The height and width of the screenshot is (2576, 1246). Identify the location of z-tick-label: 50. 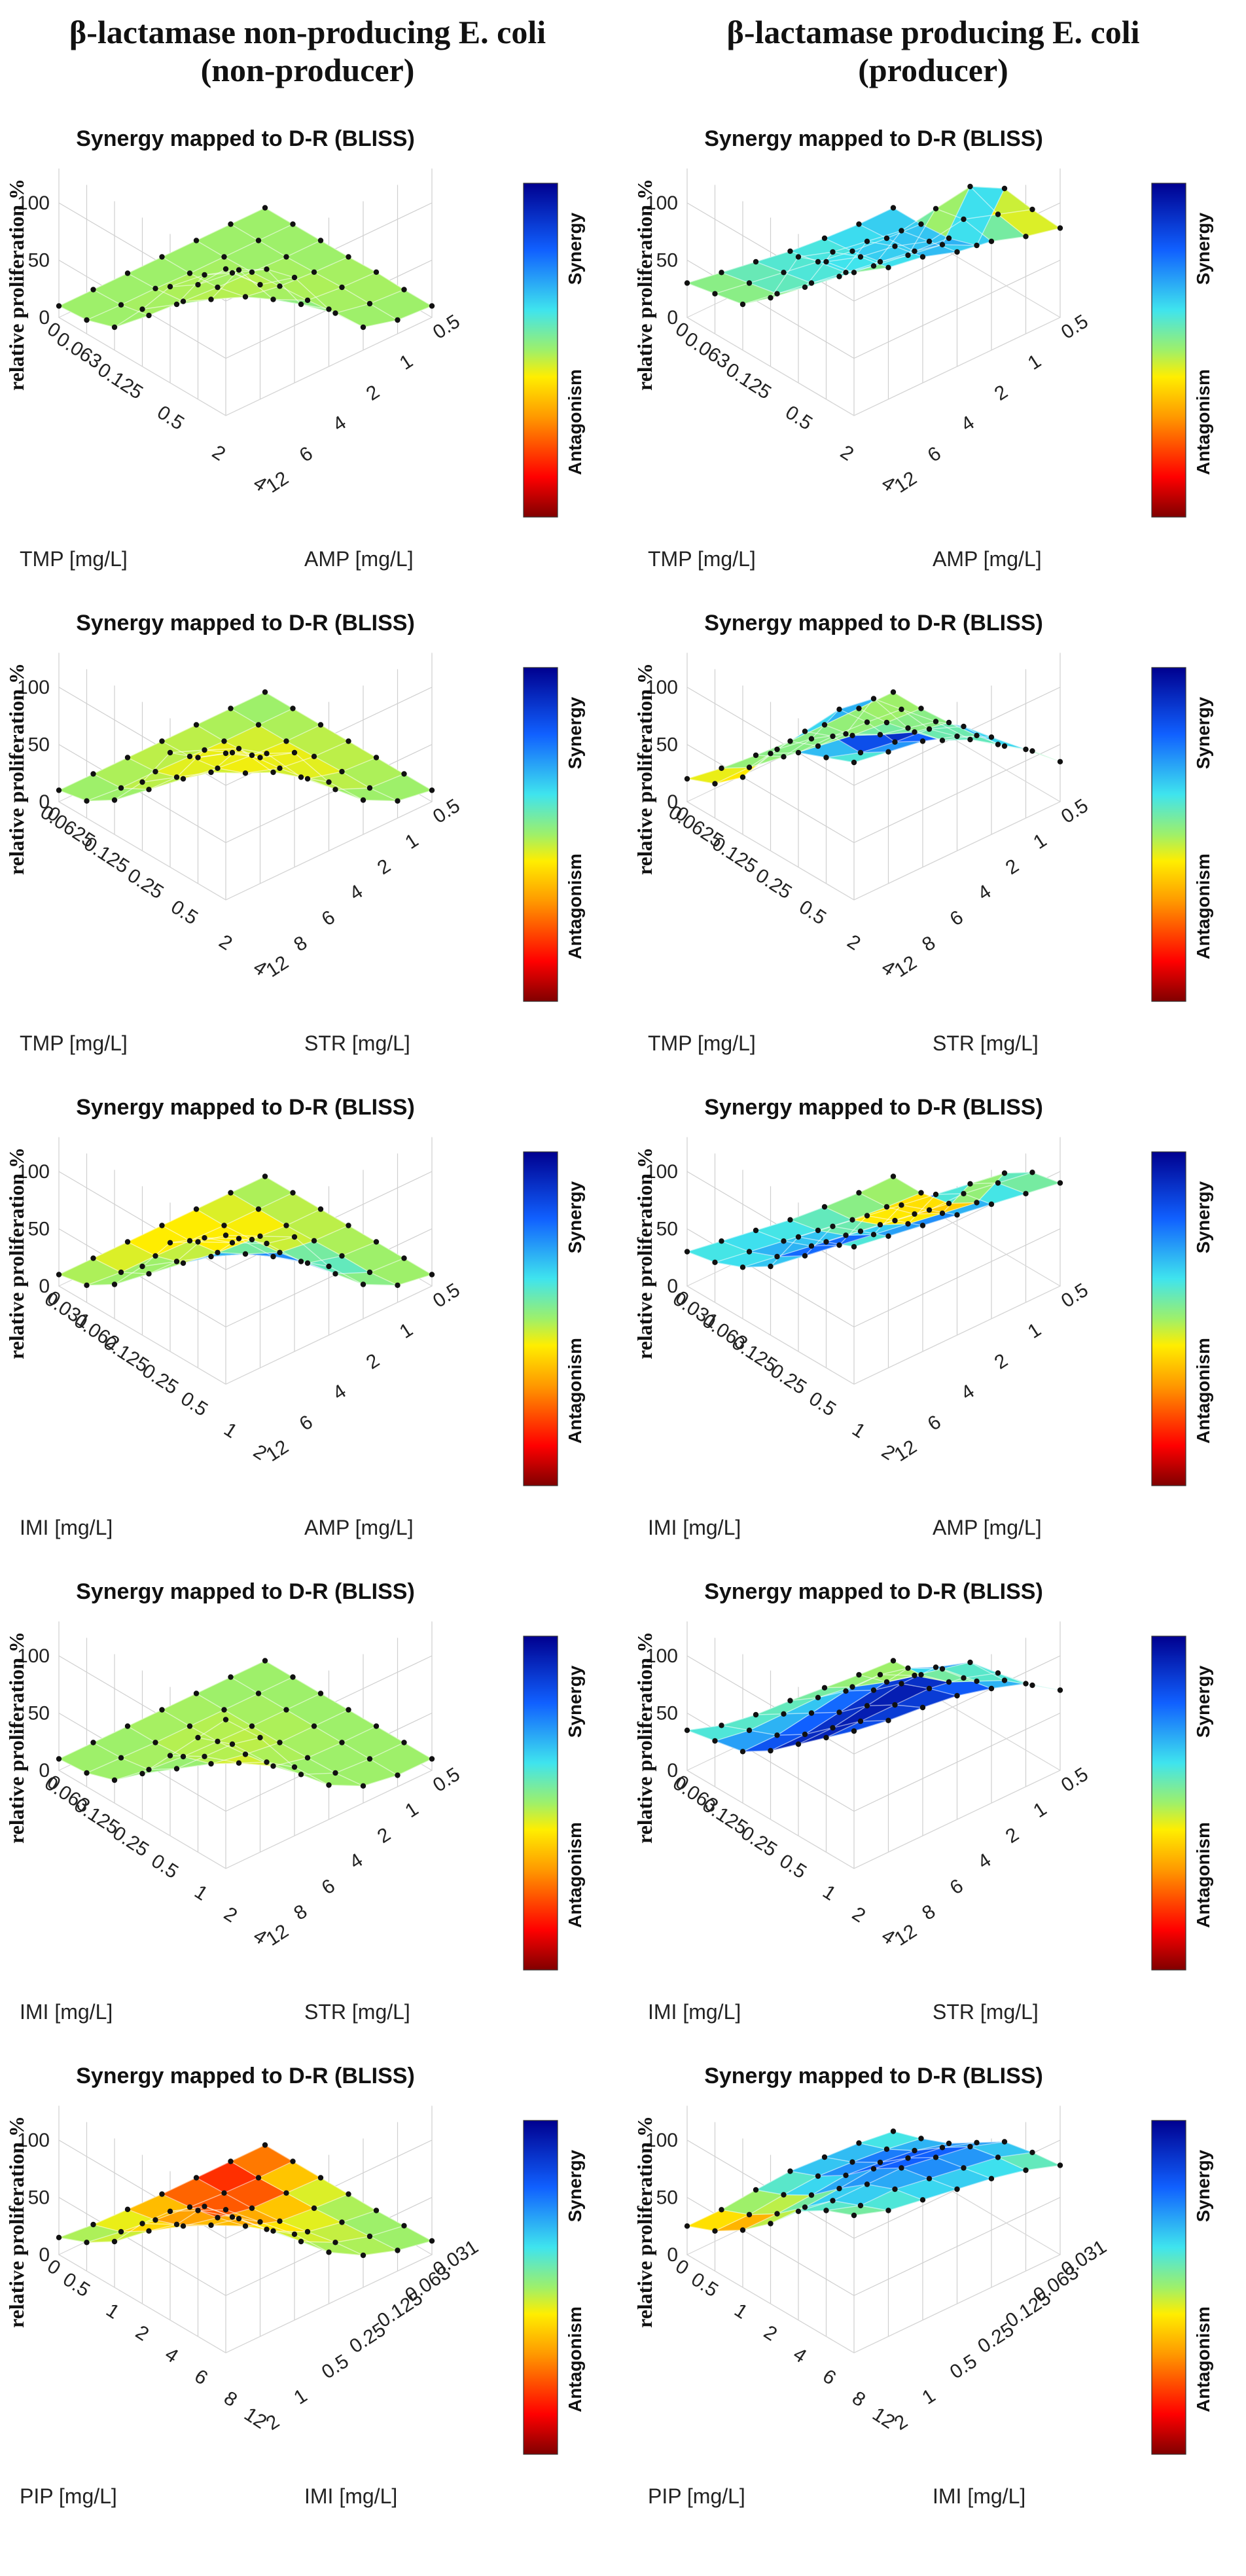
(39, 1229).